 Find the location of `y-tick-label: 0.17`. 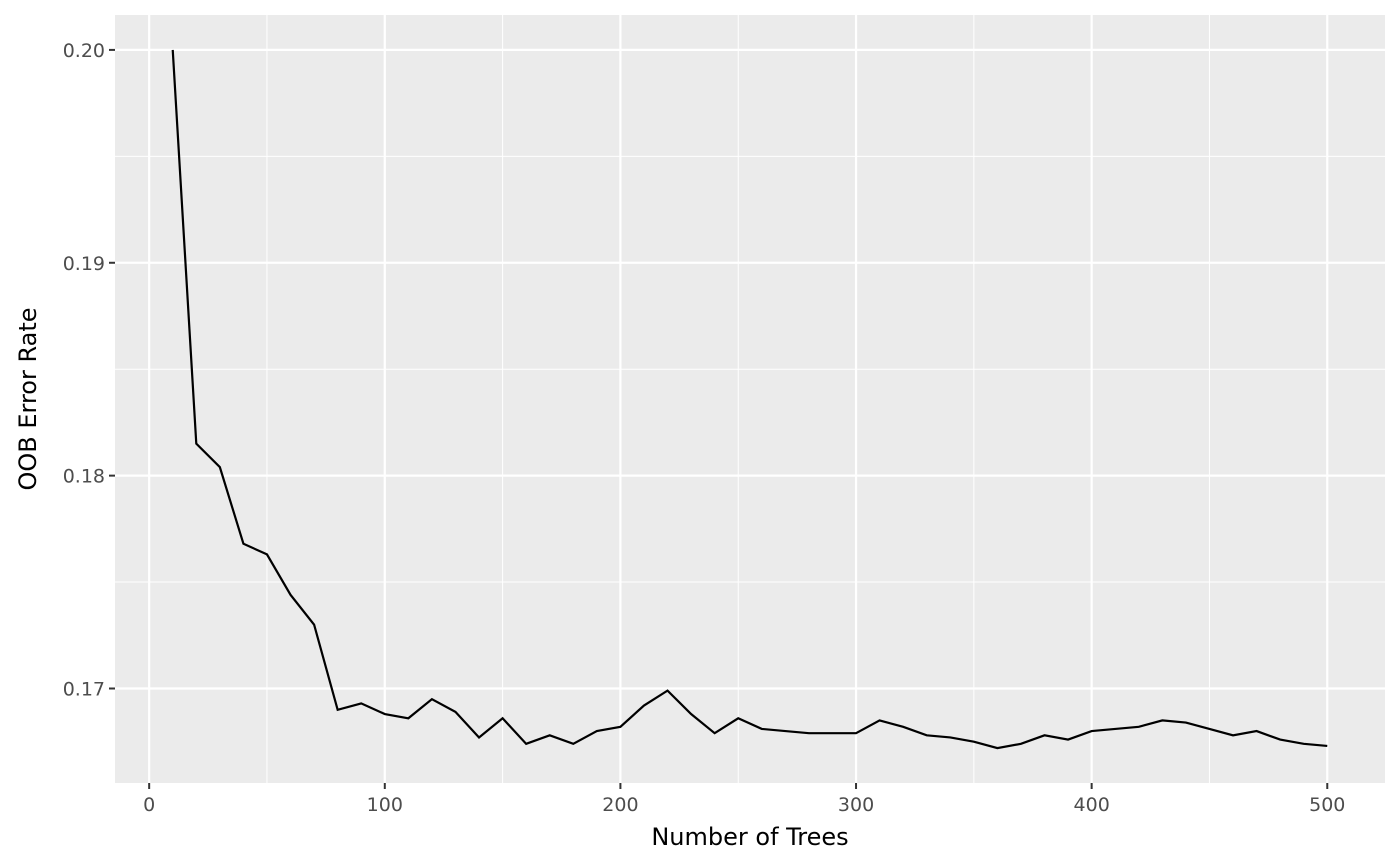

y-tick-label: 0.17 is located at coordinates (84, 689).